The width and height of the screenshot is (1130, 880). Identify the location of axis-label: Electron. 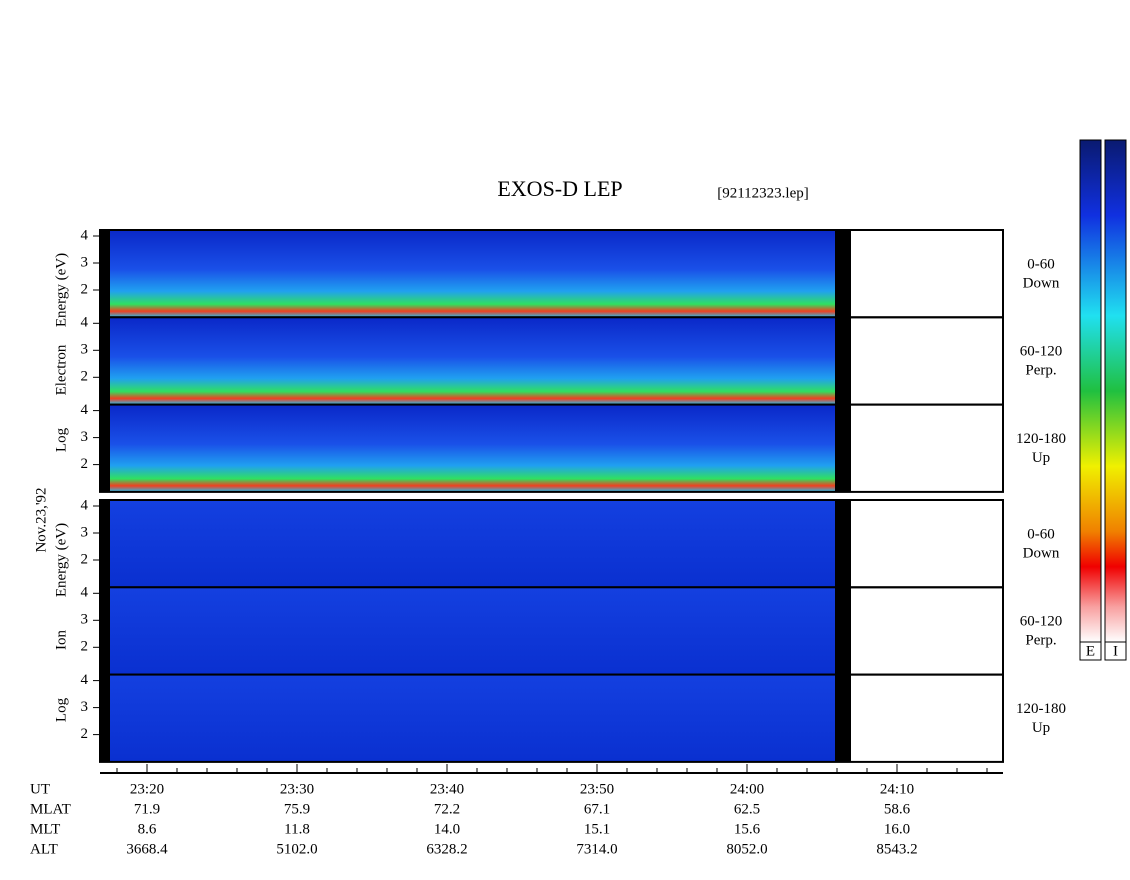
(61, 369).